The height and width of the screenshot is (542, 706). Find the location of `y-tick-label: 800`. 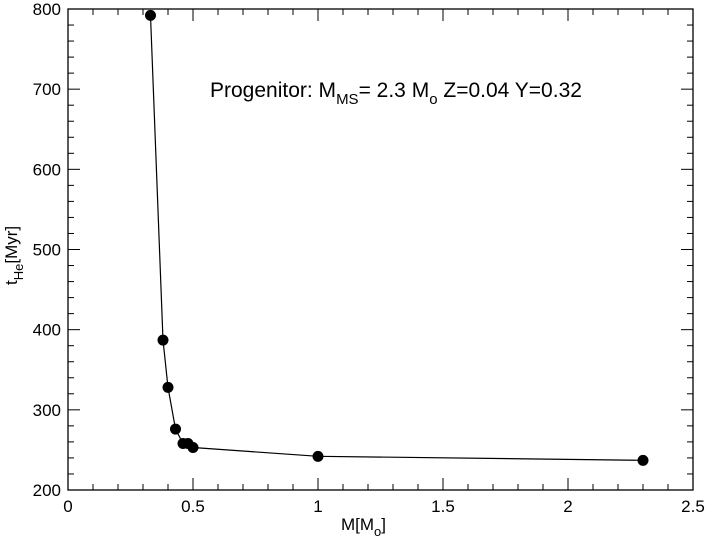

y-tick-label: 800 is located at coordinates (47, 9).